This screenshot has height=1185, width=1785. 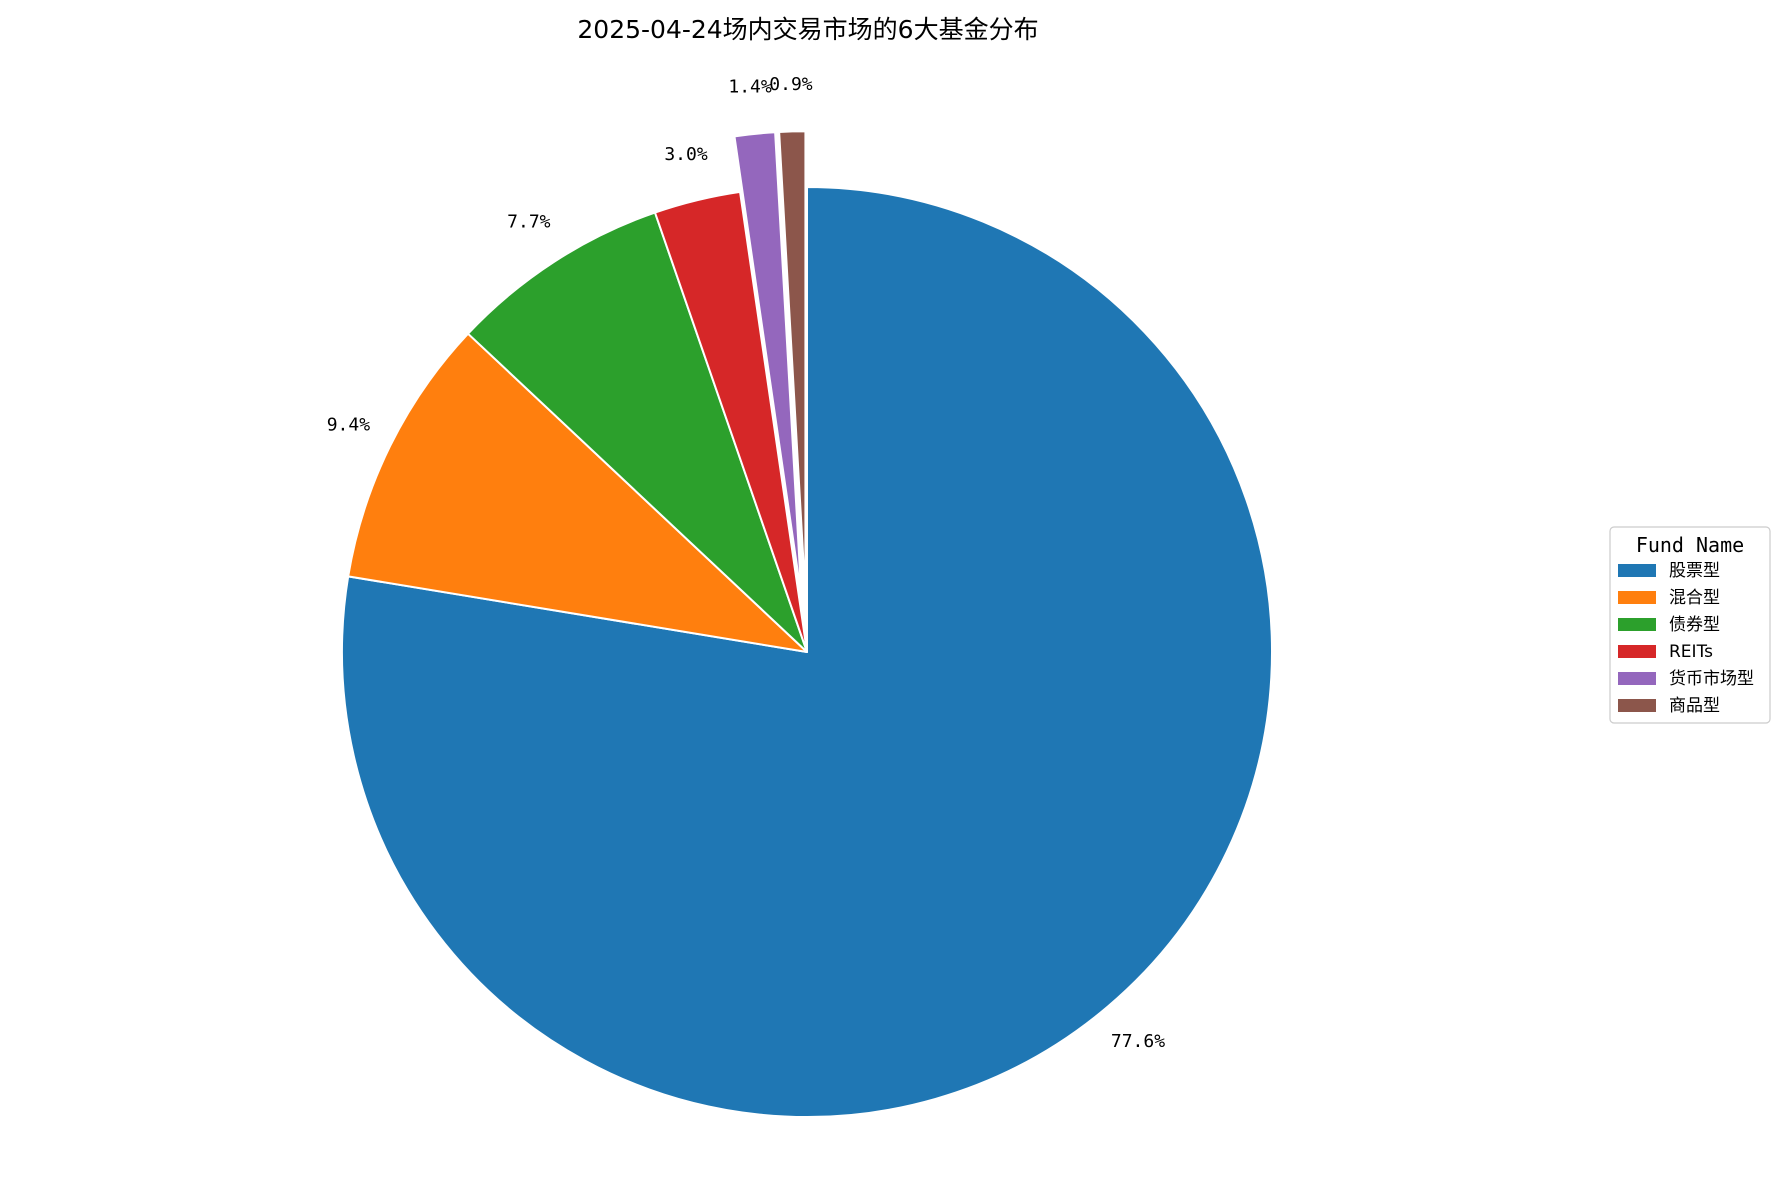 What do you see at coordinates (686, 154) in the screenshot?
I see `pie-value-label-4: 3.0%` at bounding box center [686, 154].